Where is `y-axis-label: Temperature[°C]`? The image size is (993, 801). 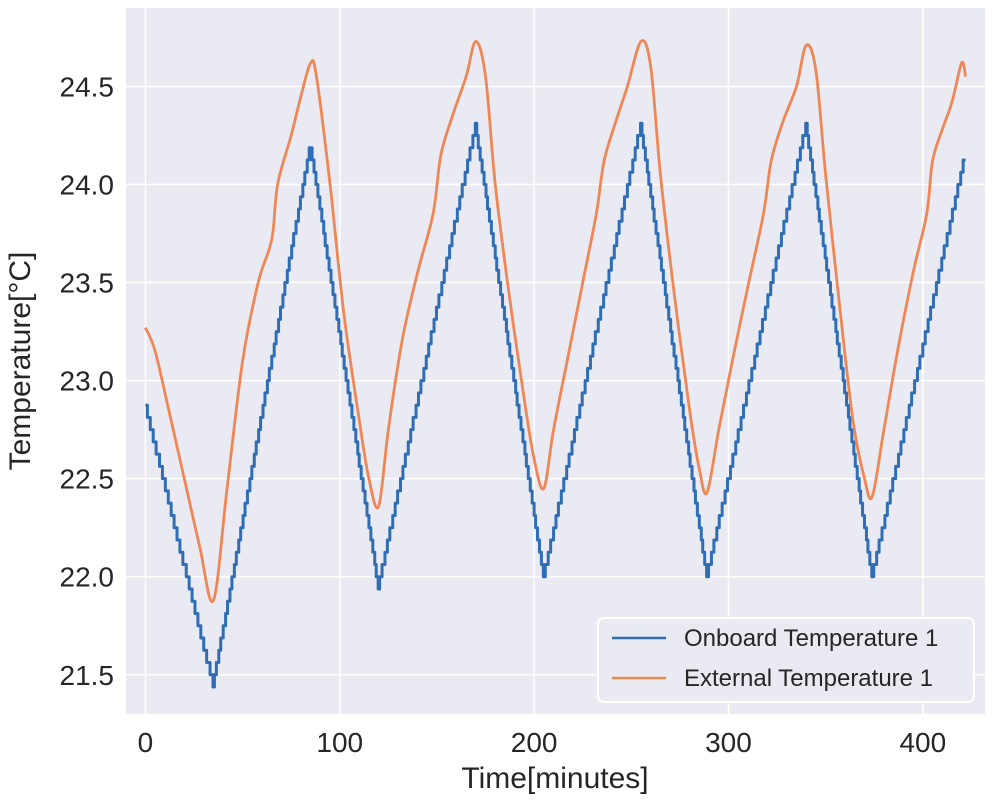
y-axis-label: Temperature[°C] is located at coordinates (20, 361).